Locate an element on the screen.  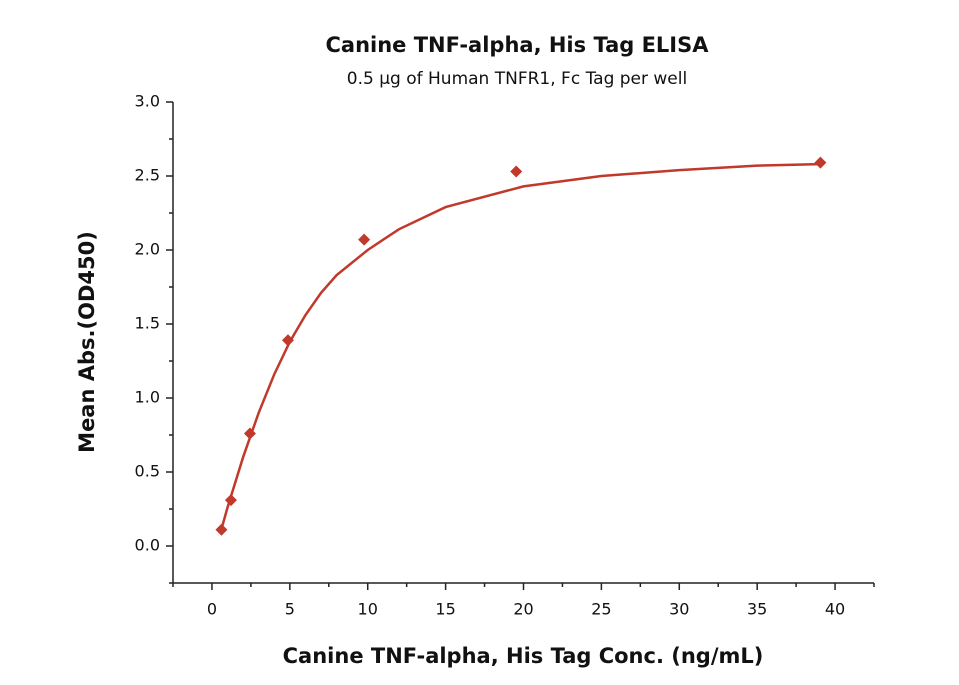
x-tick-label: 0 is located at coordinates (212, 609).